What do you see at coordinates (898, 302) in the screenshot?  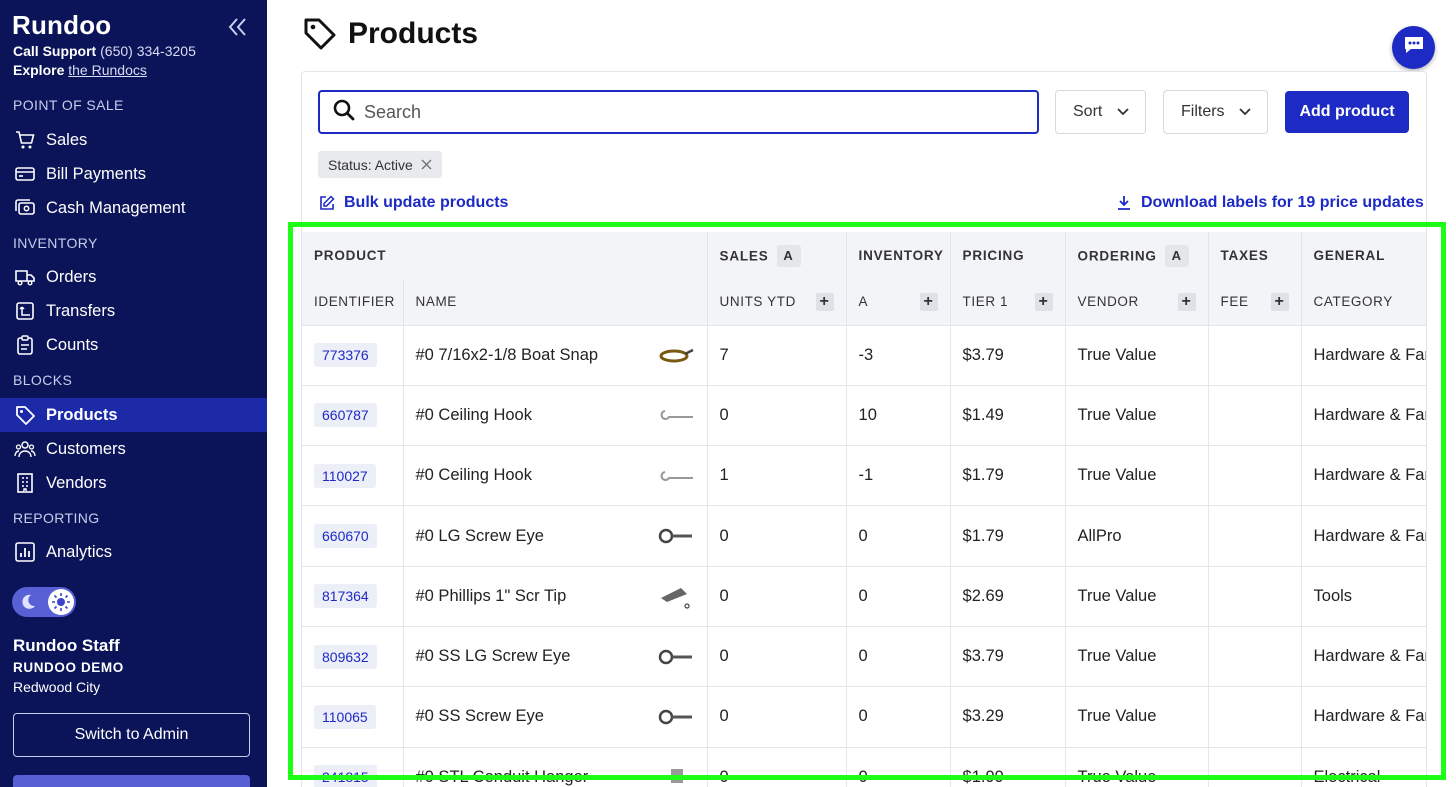 I see `column-header-inventory-a: A +` at bounding box center [898, 302].